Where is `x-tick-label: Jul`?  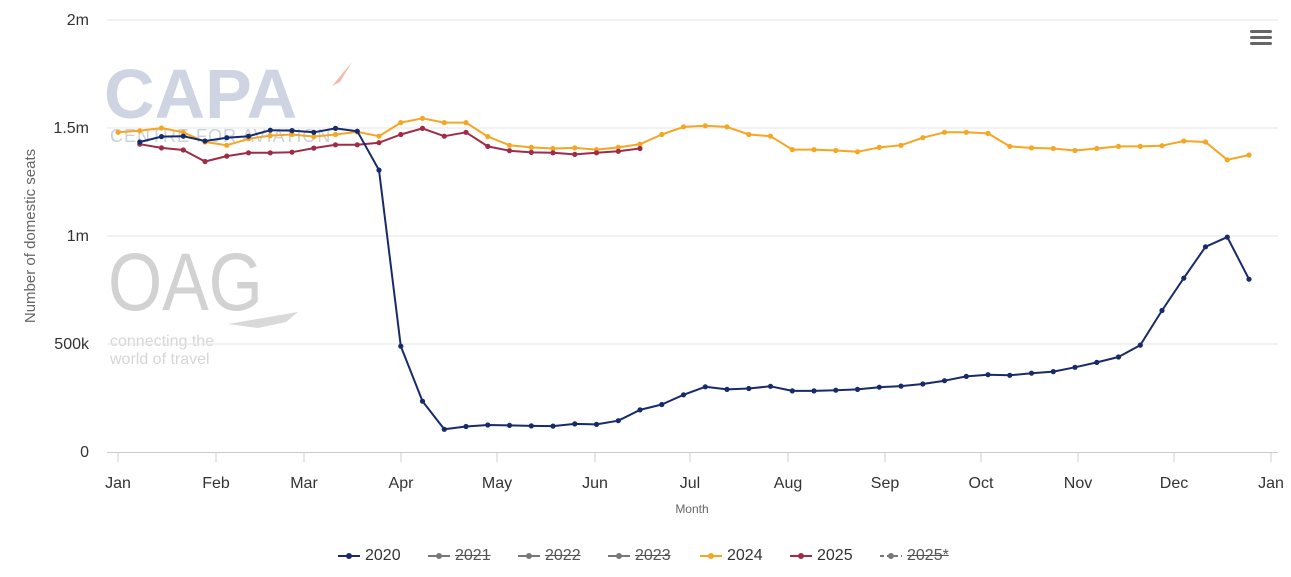
x-tick-label: Jul is located at coordinates (690, 483).